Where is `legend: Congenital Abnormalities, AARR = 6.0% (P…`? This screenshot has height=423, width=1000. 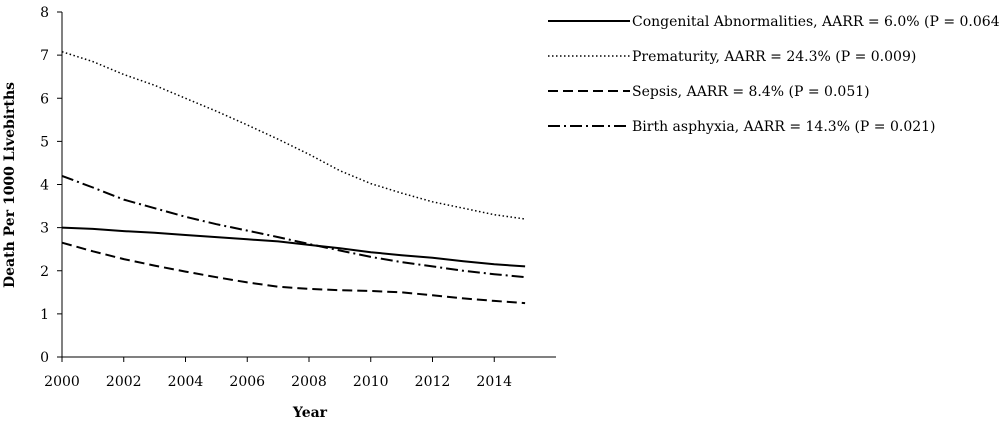 legend: Congenital Abnormalities, AARR = 6.0% (P… is located at coordinates (774, 74).